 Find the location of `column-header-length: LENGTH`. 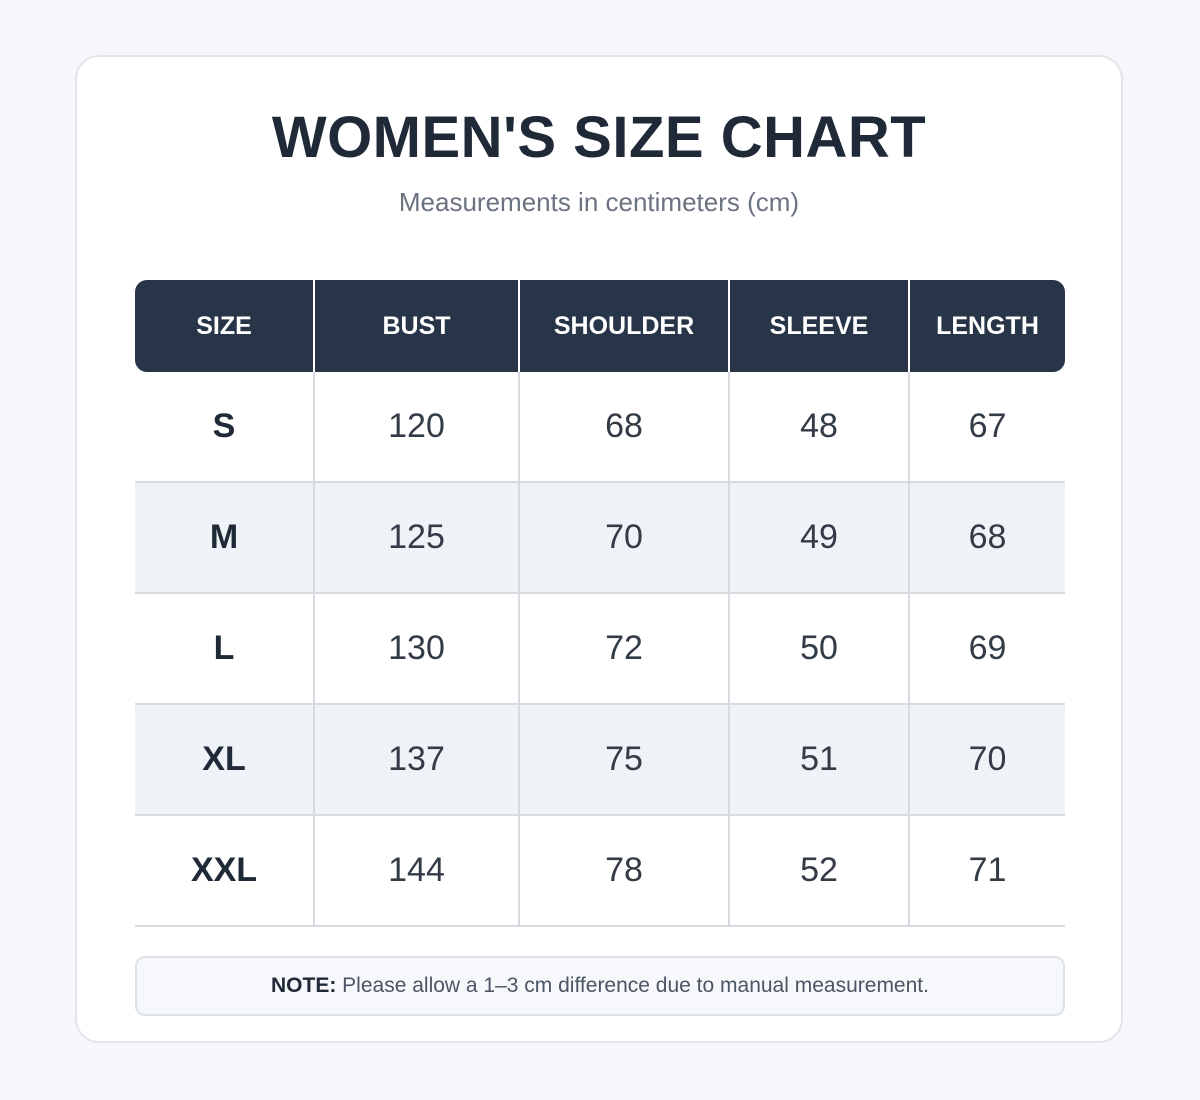

column-header-length: LENGTH is located at coordinates (987, 326).